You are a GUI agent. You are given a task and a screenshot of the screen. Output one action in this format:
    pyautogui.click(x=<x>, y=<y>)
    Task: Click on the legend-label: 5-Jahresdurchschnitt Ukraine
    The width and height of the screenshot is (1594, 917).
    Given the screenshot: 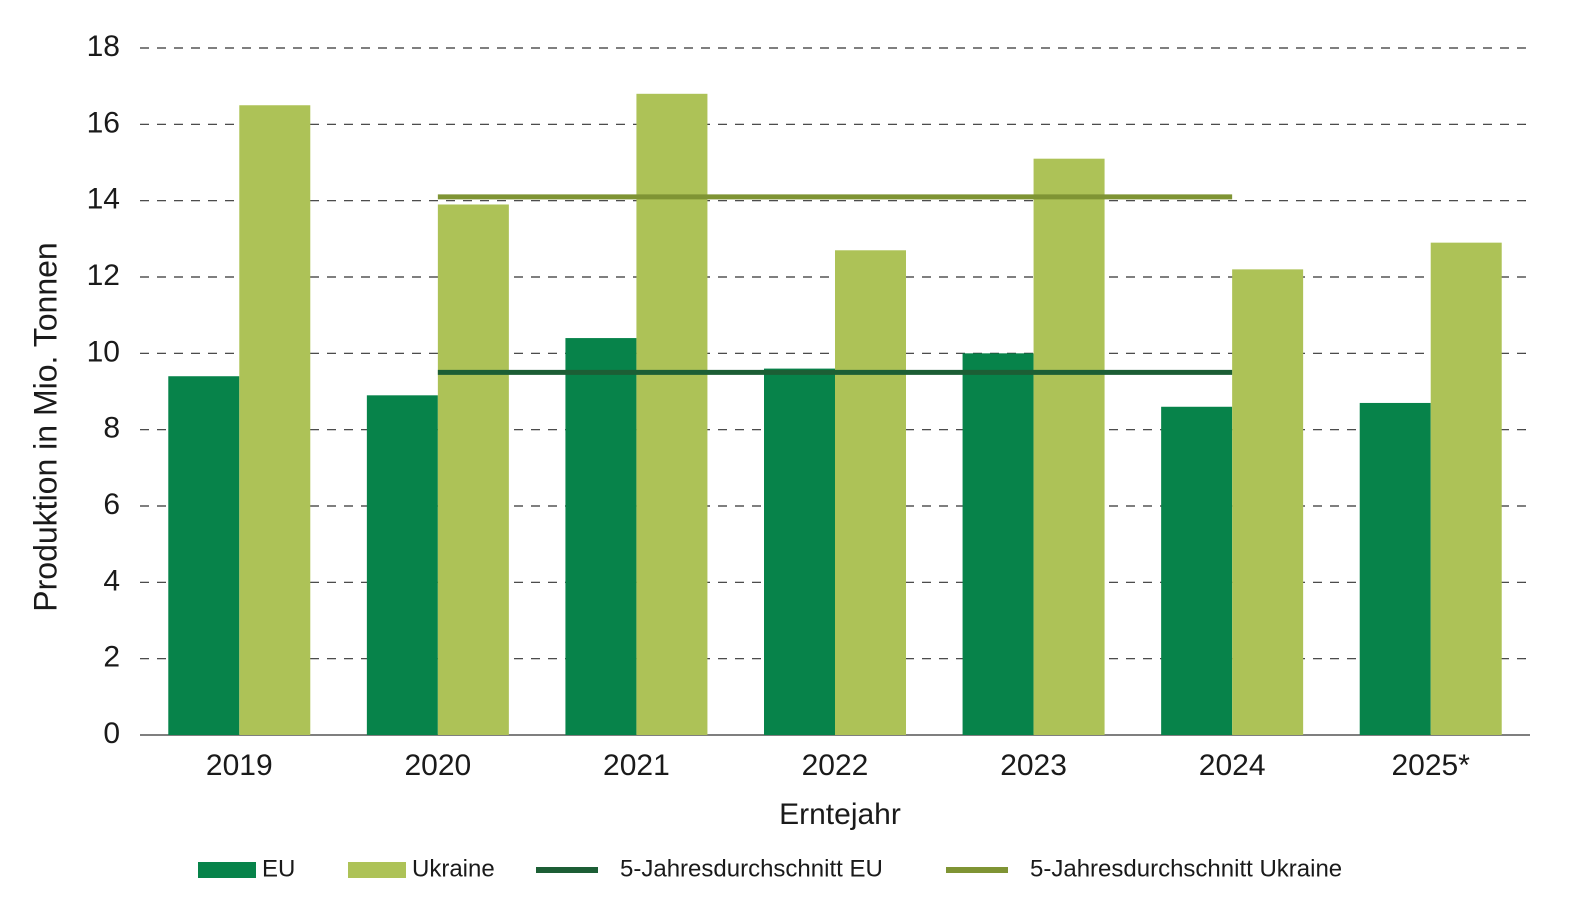 What is the action you would take?
    pyautogui.click(x=1186, y=868)
    